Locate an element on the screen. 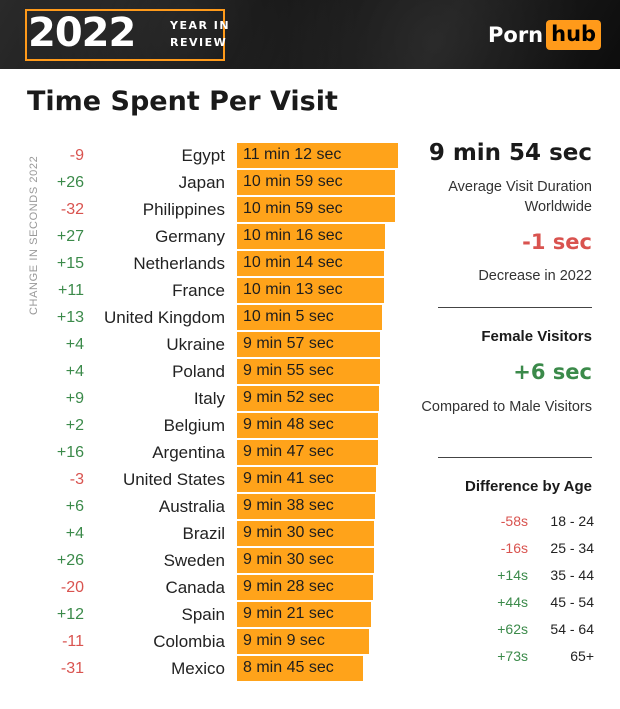  chart-row: -9 Egypt 11 min 12 sec is located at coordinates (210, 156).